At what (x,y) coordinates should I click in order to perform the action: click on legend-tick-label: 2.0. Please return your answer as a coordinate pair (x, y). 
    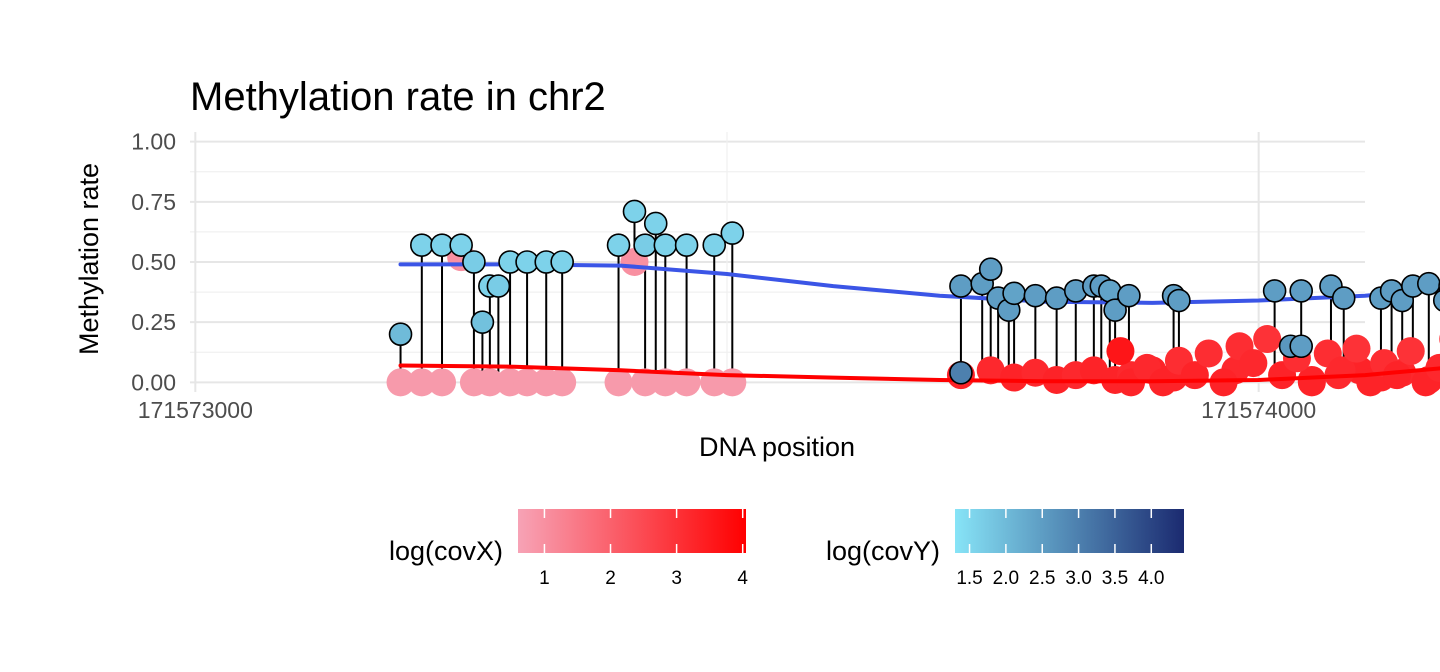
    Looking at the image, I should click on (1006, 578).